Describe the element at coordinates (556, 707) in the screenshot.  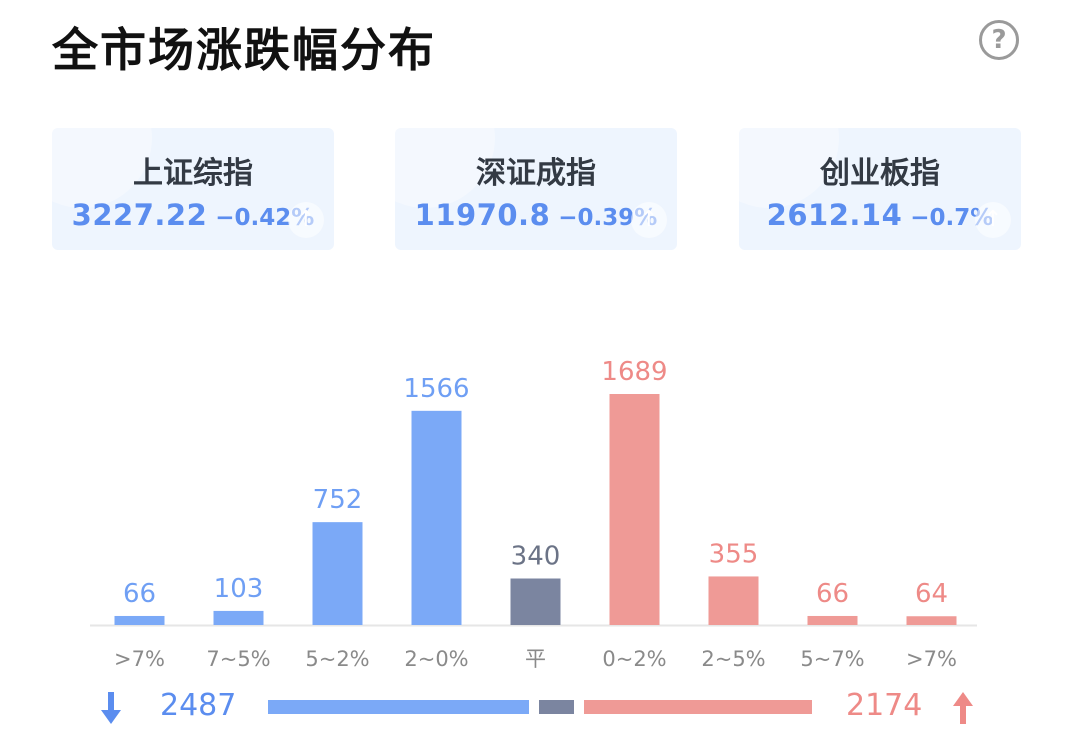
I see `flat-ratio-bar` at that location.